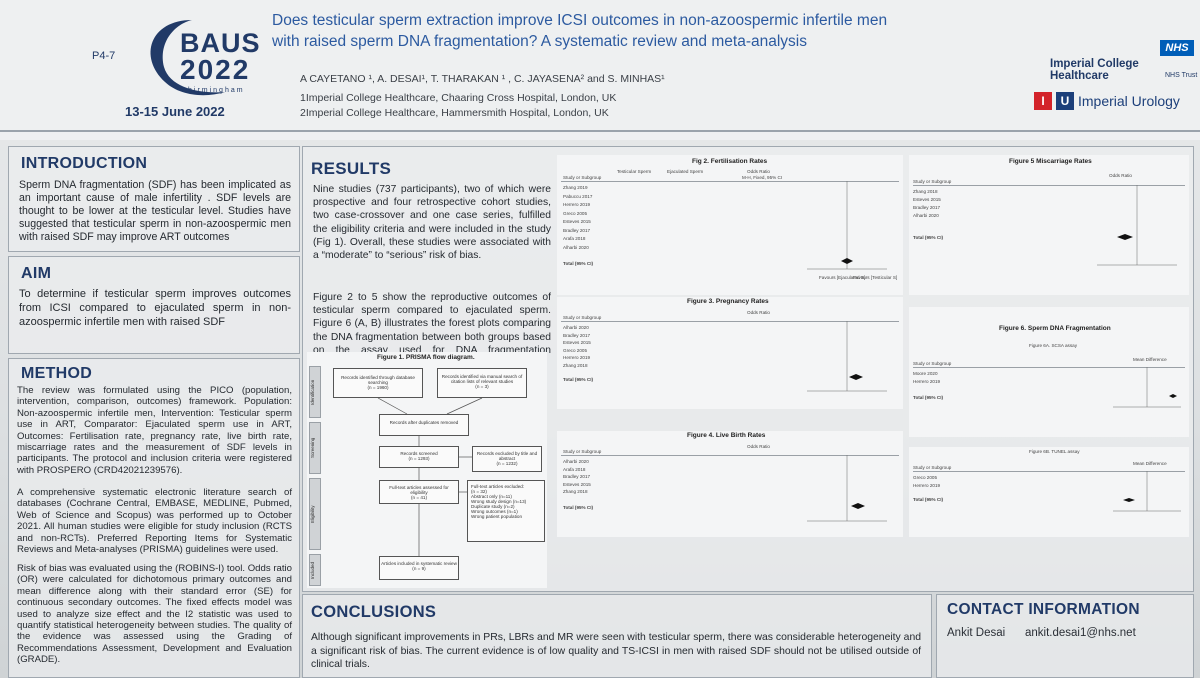 This screenshot has height=678, width=1200. I want to click on fig6b-plot, so click(1147, 491).